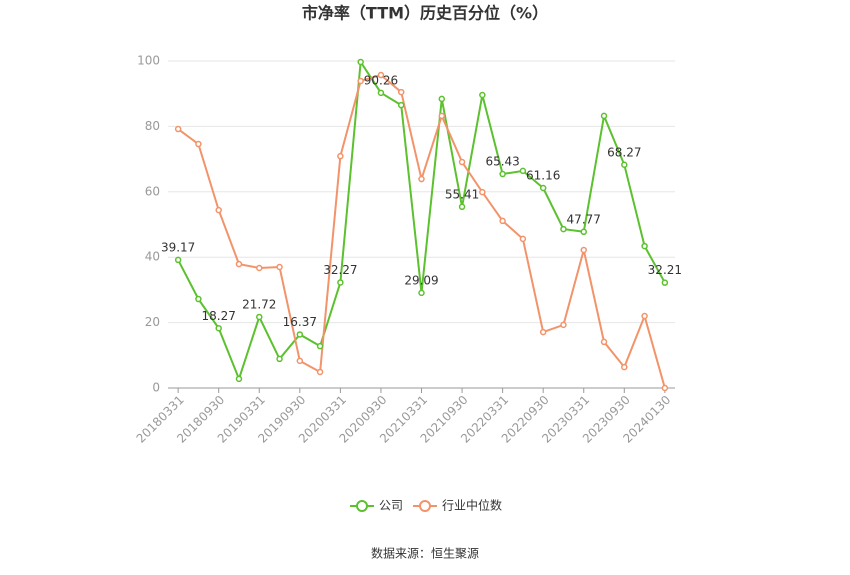  Describe the element at coordinates (178, 247) in the screenshot. I see `data-label: 39.17` at that location.